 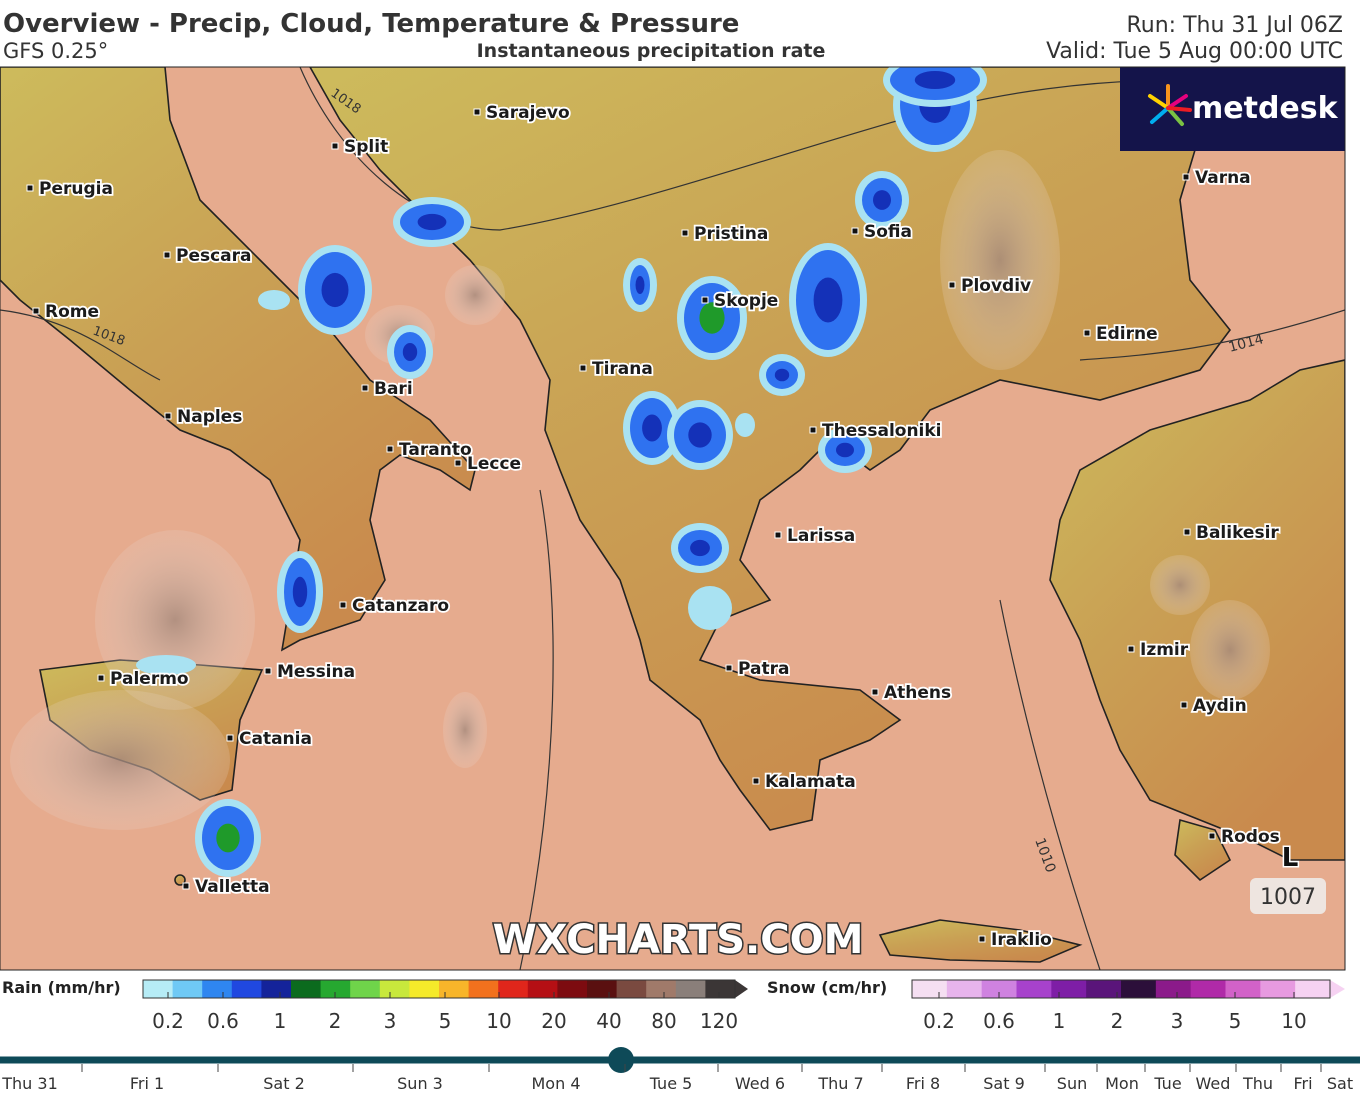 I want to click on timeline-day: Thu 7, so click(x=840, y=1083).